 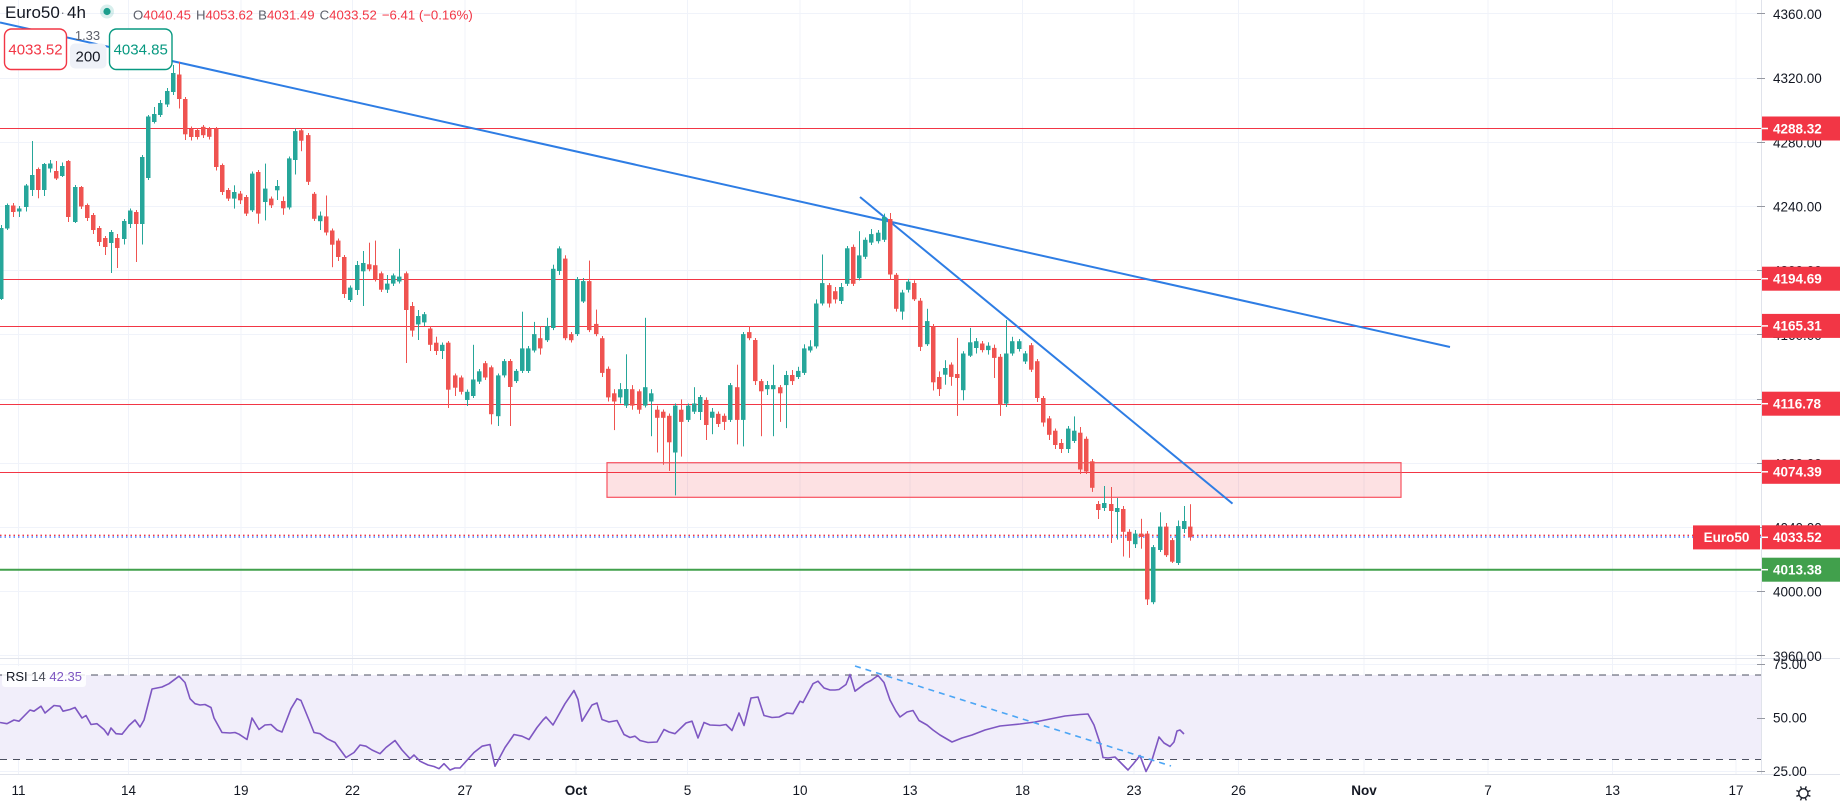 What do you see at coordinates (1797, 472) in the screenshot?
I see `svg-text: 4074.39` at bounding box center [1797, 472].